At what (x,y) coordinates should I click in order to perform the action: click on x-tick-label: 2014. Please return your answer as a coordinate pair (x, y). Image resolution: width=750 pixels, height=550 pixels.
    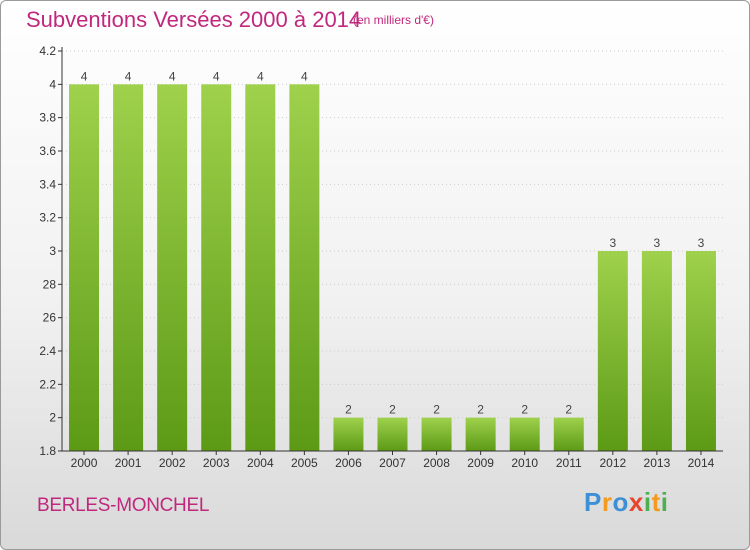
    Looking at the image, I should click on (701, 463).